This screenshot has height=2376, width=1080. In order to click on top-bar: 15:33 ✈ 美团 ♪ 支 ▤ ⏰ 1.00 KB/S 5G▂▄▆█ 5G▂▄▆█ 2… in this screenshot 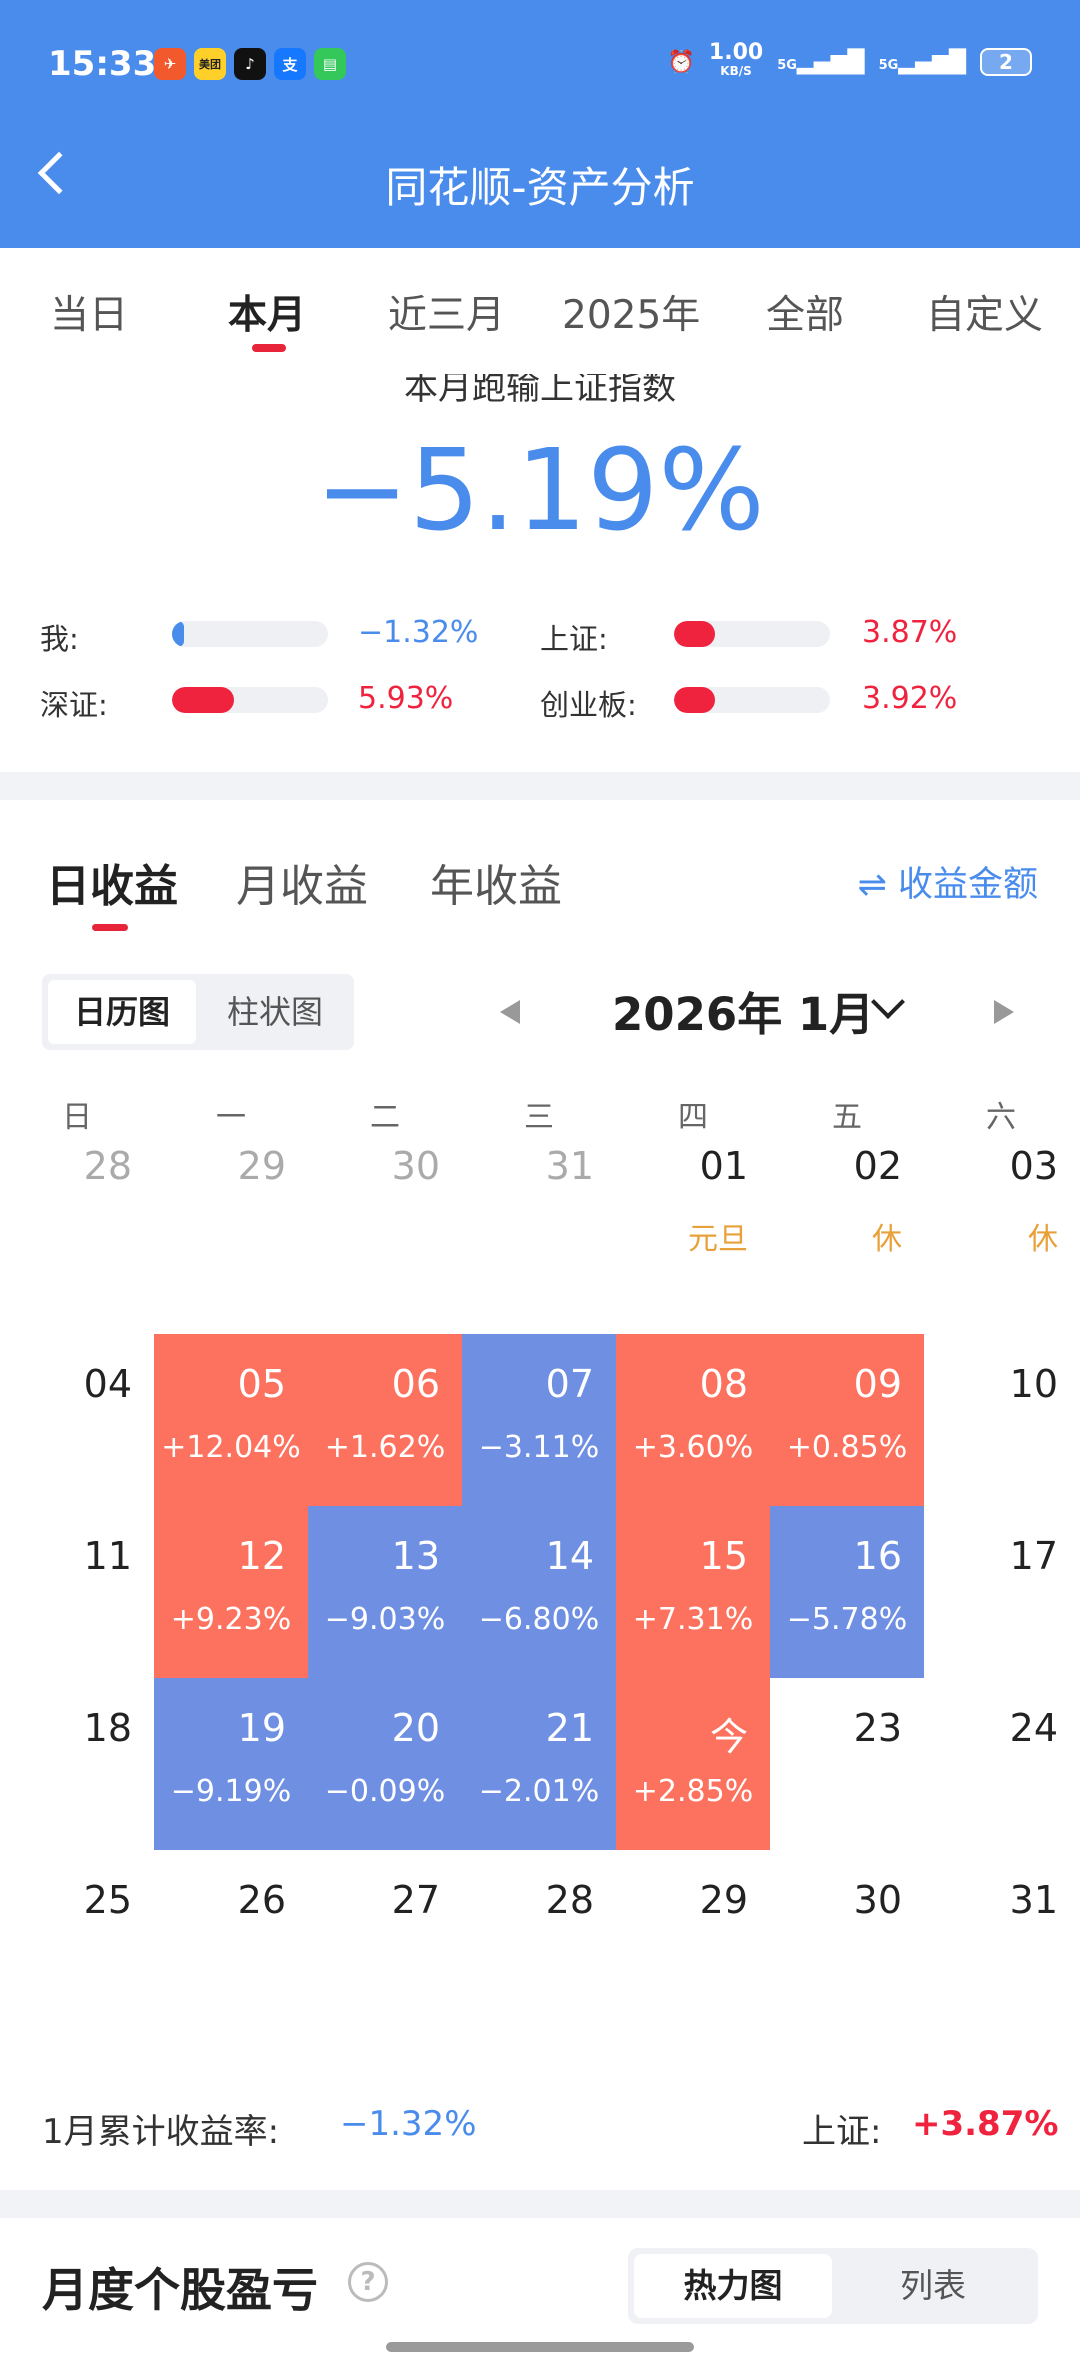, I will do `click(540, 124)`.